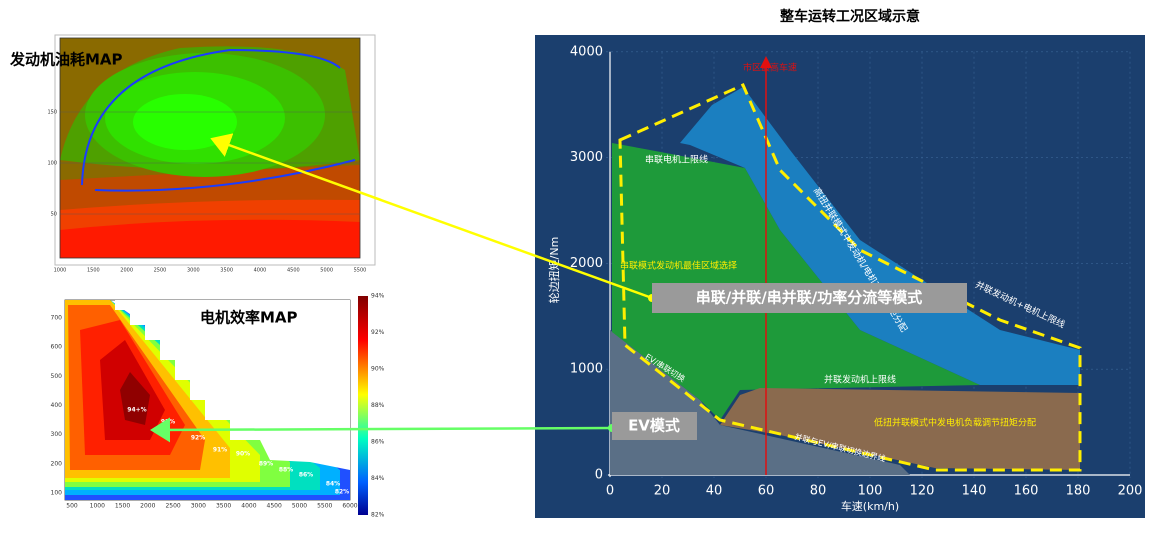  Describe the element at coordinates (349, 506) in the screenshot. I see `x-tick-label: 6000` at that location.